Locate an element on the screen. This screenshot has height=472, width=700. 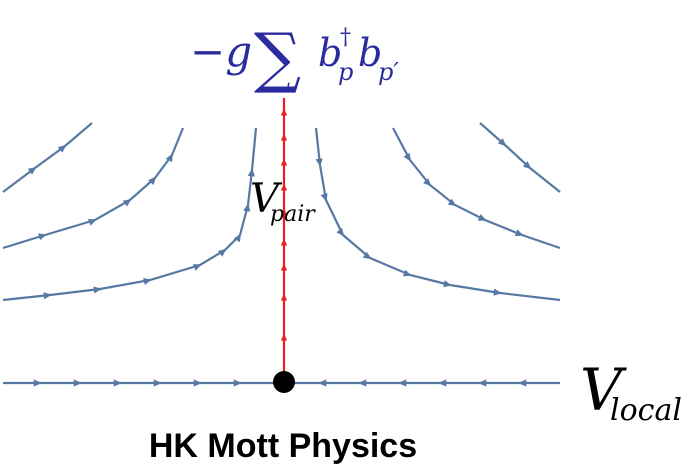
fixed-point is located at coordinates (284, 382).